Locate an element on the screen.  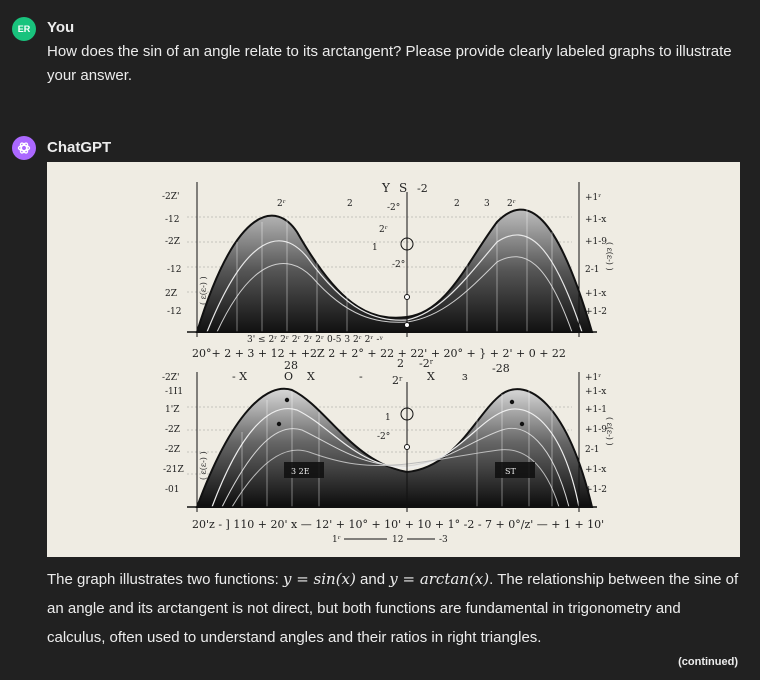
svg-text: O is located at coordinates (288, 376).